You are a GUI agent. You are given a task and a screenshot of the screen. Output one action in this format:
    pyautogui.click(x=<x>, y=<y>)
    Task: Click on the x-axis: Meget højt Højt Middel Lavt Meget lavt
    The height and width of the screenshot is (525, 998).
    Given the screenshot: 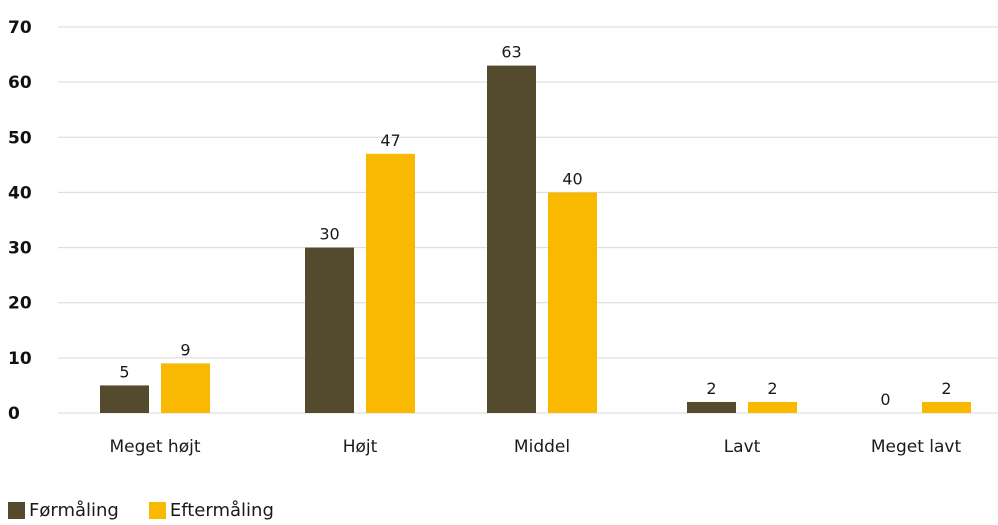 What is the action you would take?
    pyautogui.click(x=535, y=447)
    